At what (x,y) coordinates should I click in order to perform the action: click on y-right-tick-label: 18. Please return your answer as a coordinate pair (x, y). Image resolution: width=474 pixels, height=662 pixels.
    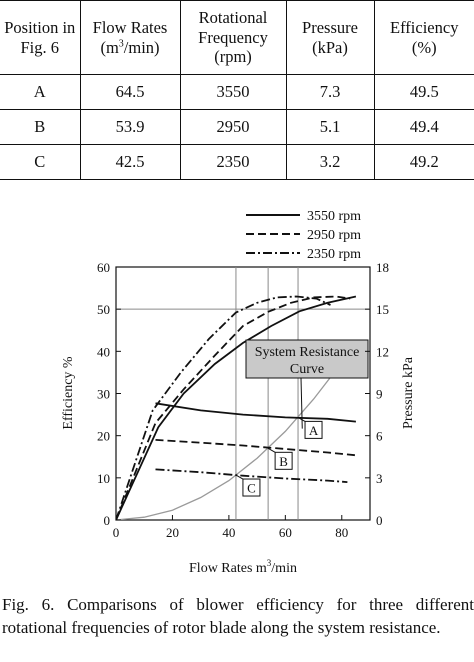
    Looking at the image, I should click on (382, 267).